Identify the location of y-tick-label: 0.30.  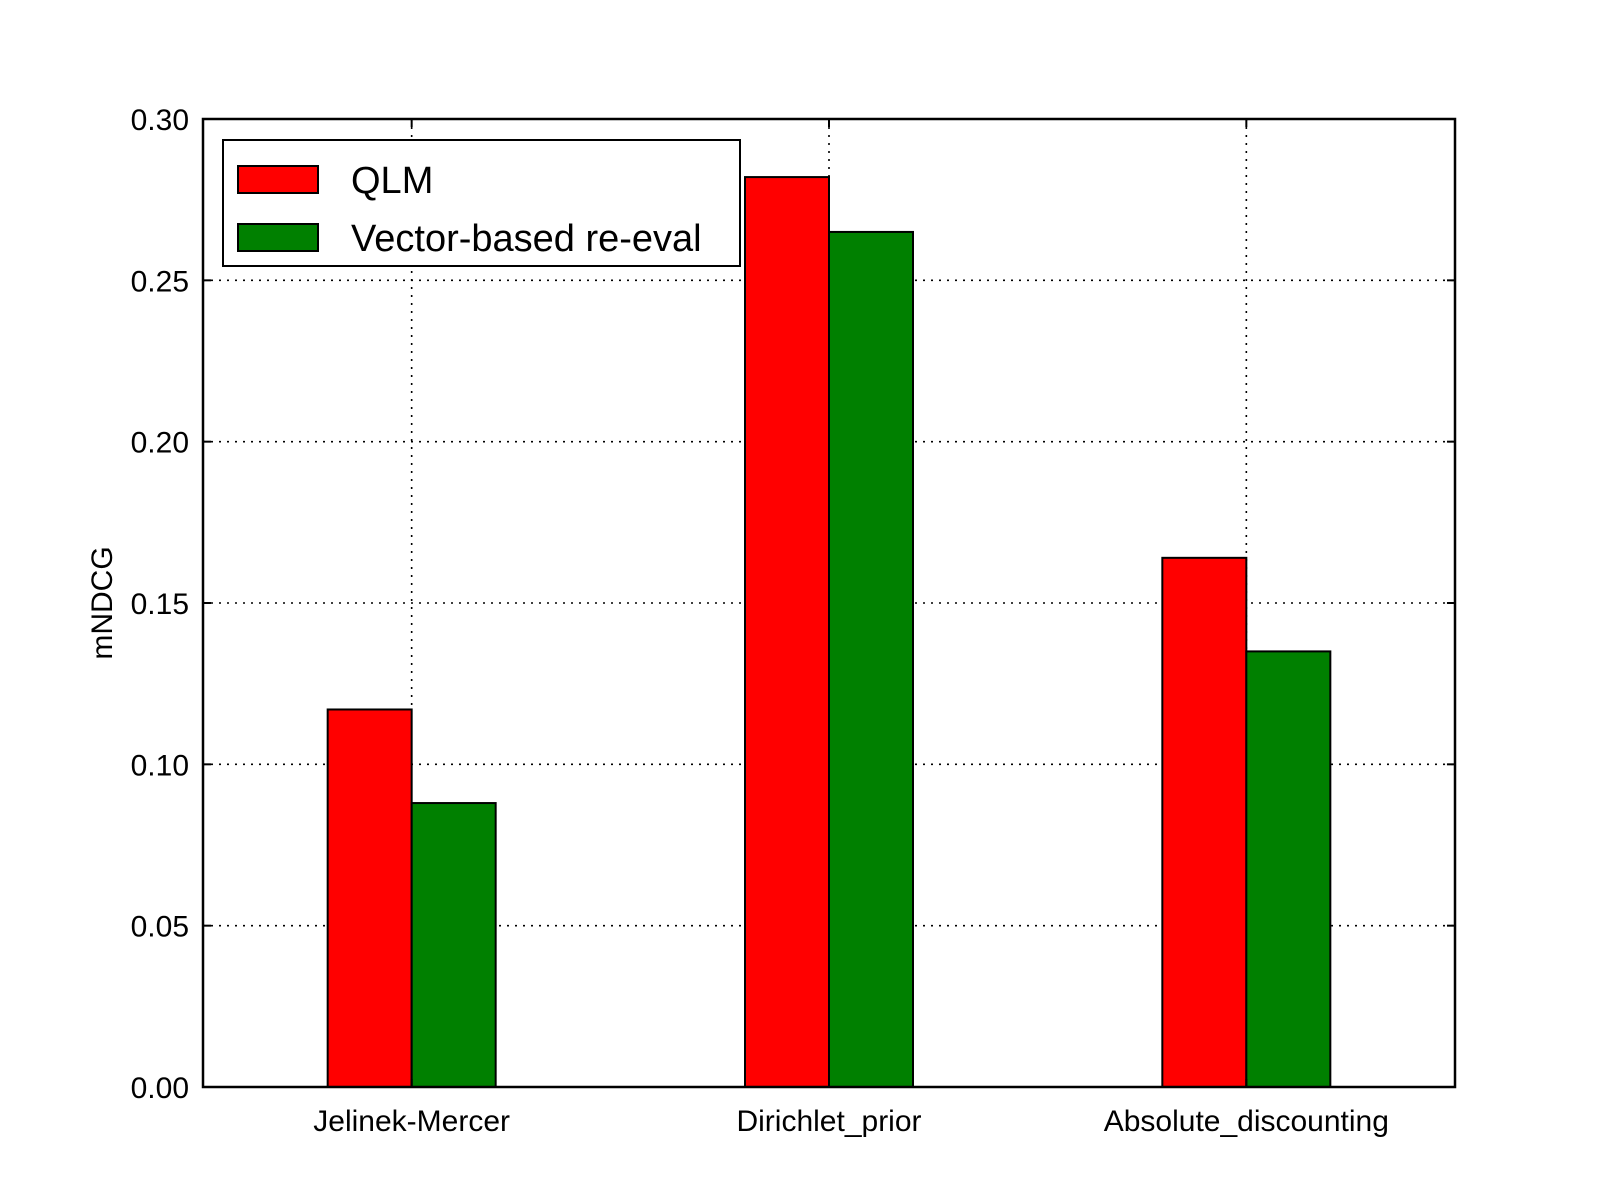
(160, 120).